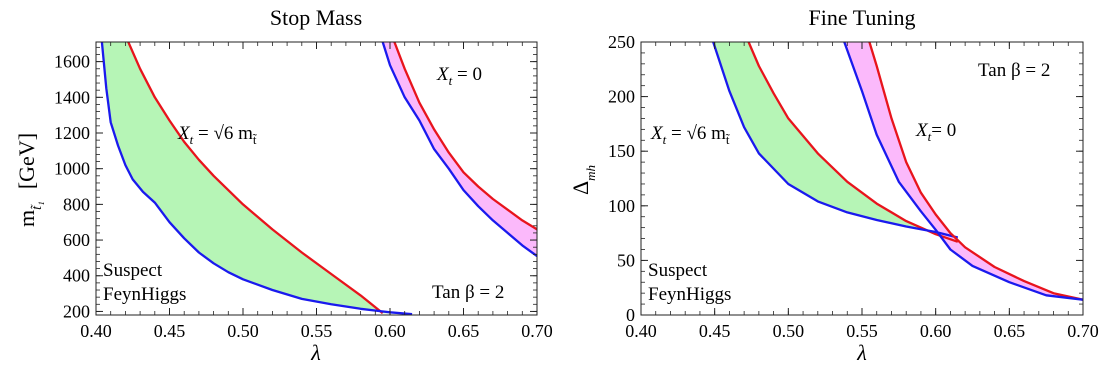 The height and width of the screenshot is (369, 1104). Describe the element at coordinates (76, 240) in the screenshot. I see `y-tick-label: 600` at that location.